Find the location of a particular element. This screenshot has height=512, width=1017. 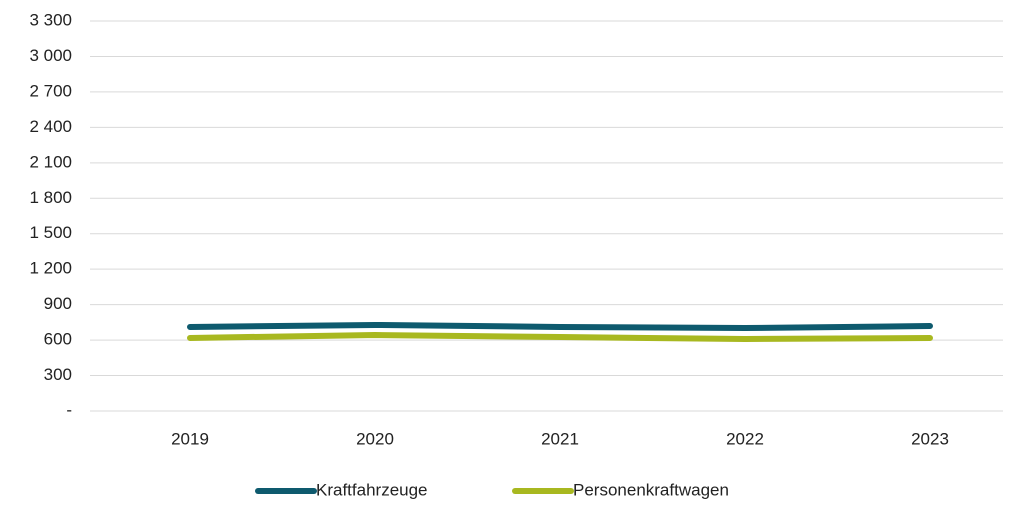

x-tick-label: 2023 is located at coordinates (930, 438).